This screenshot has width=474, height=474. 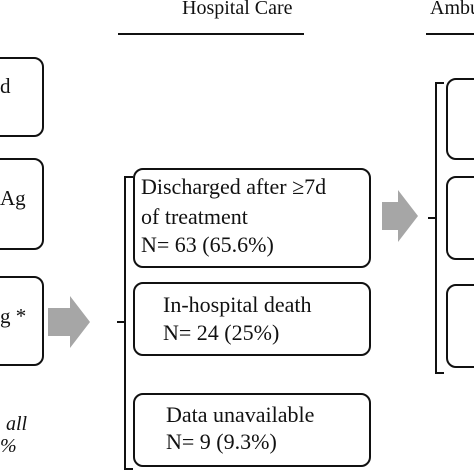 What do you see at coordinates (69, 322) in the screenshot?
I see `arrow-left-to-hospital` at bounding box center [69, 322].